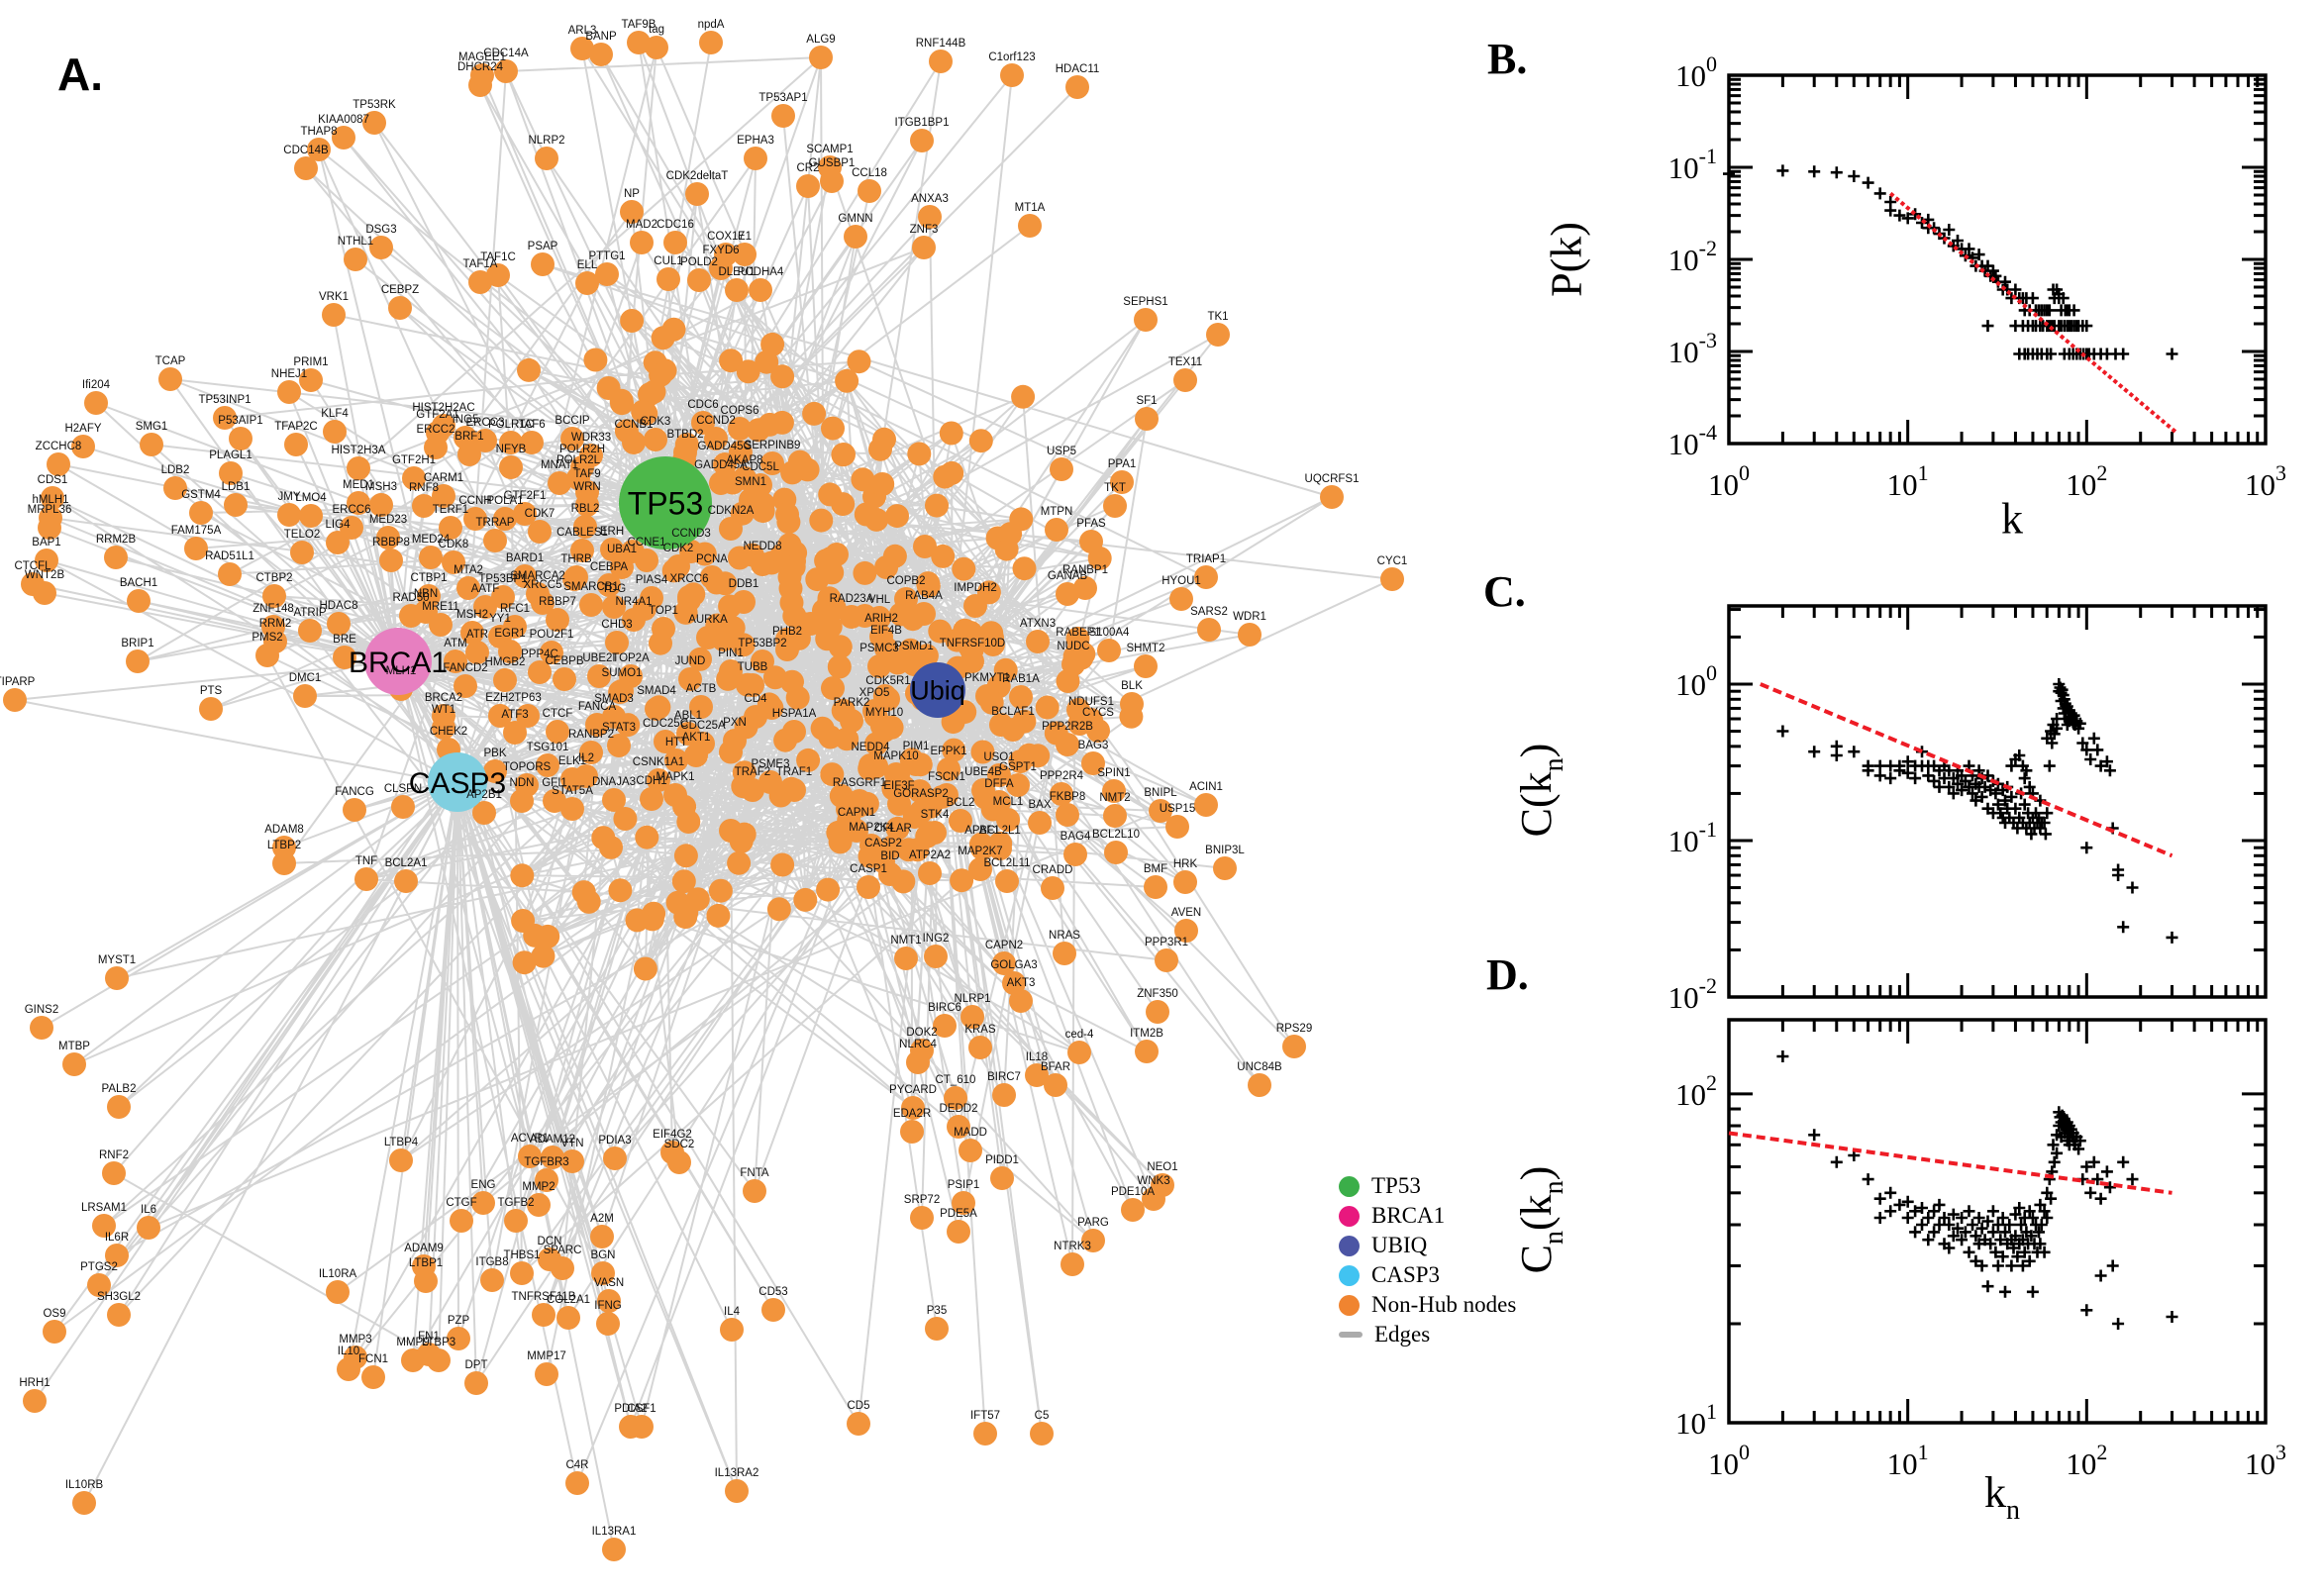  What do you see at coordinates (675, 225) in the screenshot?
I see `network-node-label: CDC16` at bounding box center [675, 225].